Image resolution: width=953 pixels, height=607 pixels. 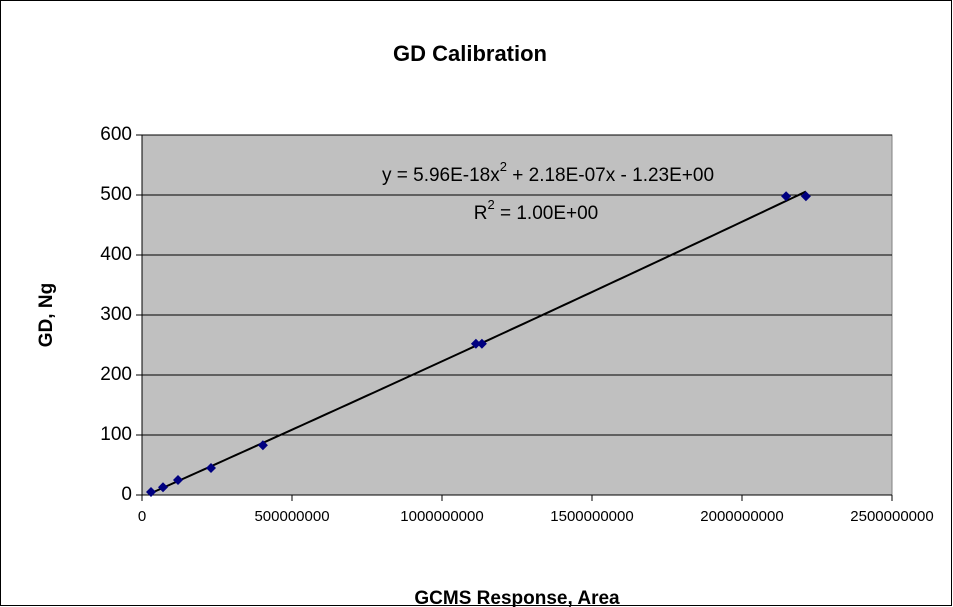 What do you see at coordinates (741, 516) in the screenshot?
I see `x-tick-label: 2000000000` at bounding box center [741, 516].